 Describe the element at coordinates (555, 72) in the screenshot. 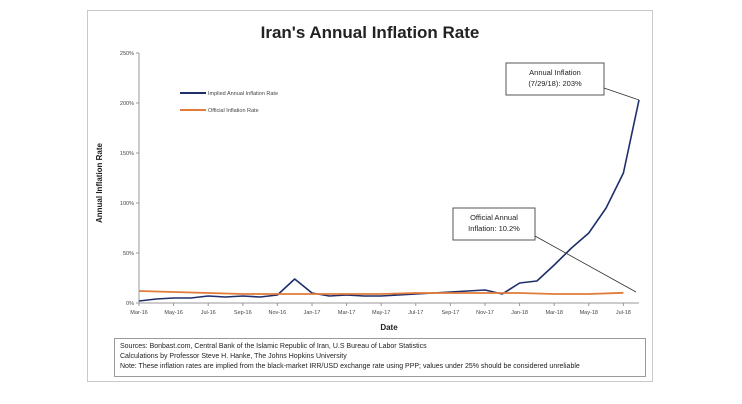

I see `annotation-implied-line1: Annual Inflation` at that location.